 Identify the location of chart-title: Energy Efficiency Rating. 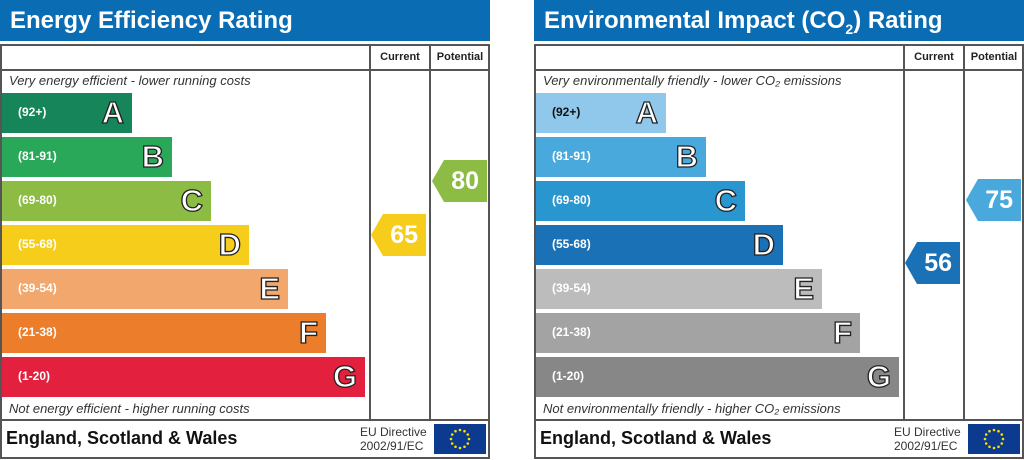
(245, 20).